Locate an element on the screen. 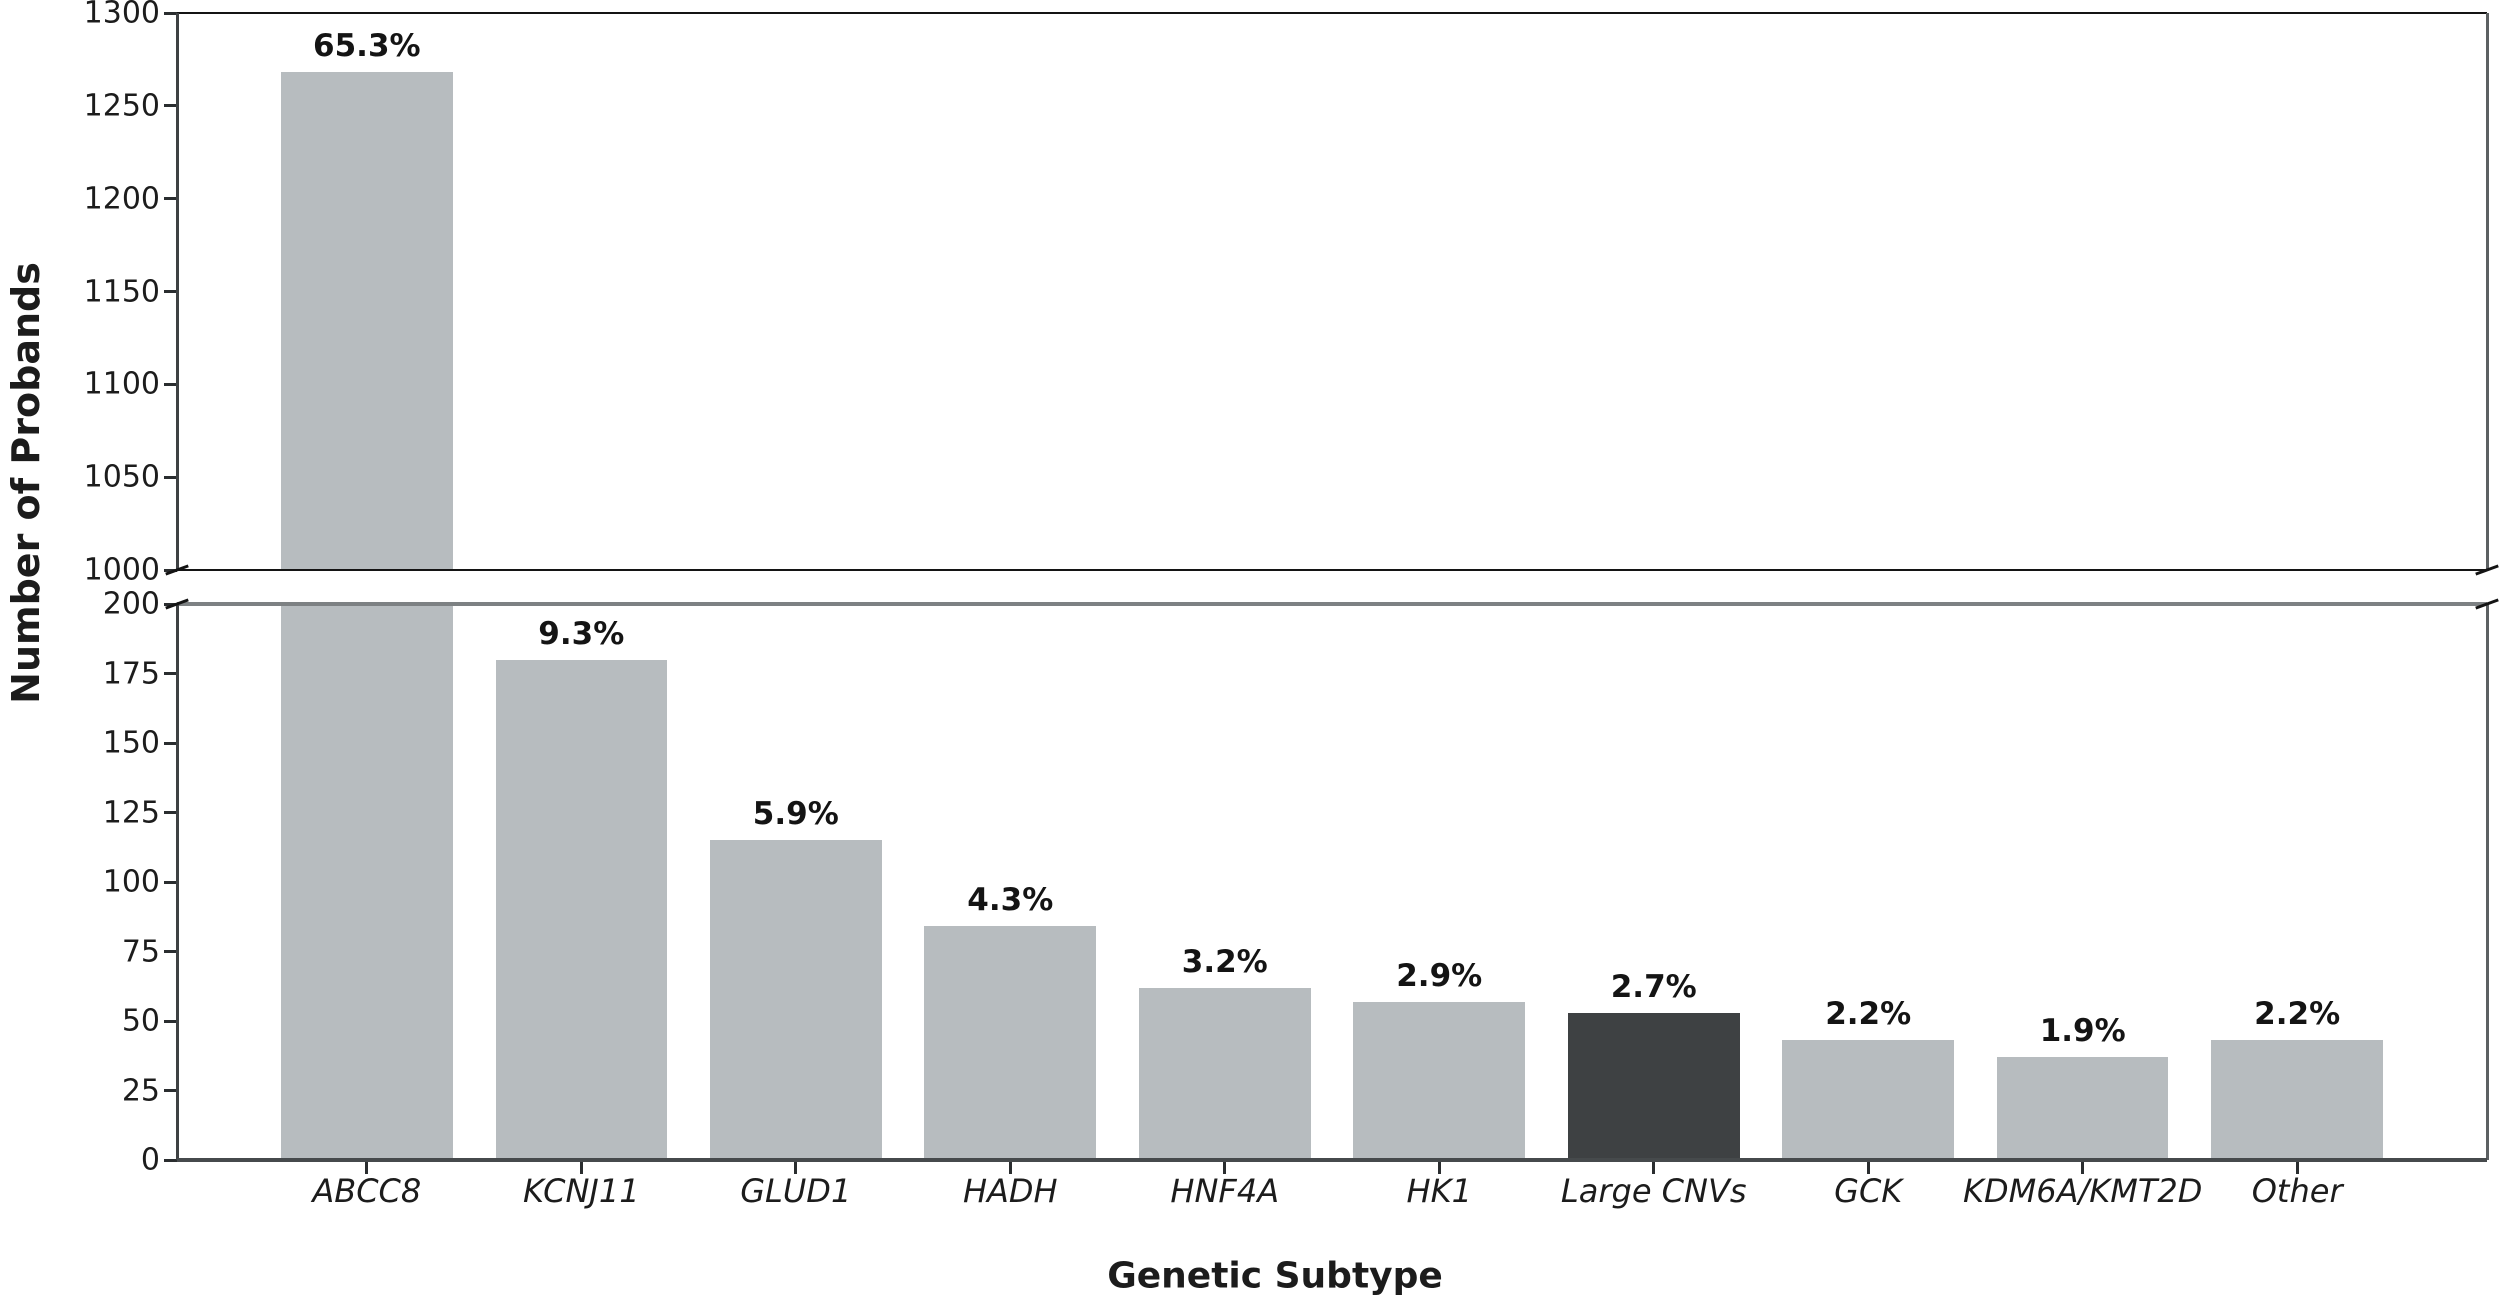 The image size is (2500, 1297). x-tick-label-kcnj11: KCNJ11 is located at coordinates (581, 1191).